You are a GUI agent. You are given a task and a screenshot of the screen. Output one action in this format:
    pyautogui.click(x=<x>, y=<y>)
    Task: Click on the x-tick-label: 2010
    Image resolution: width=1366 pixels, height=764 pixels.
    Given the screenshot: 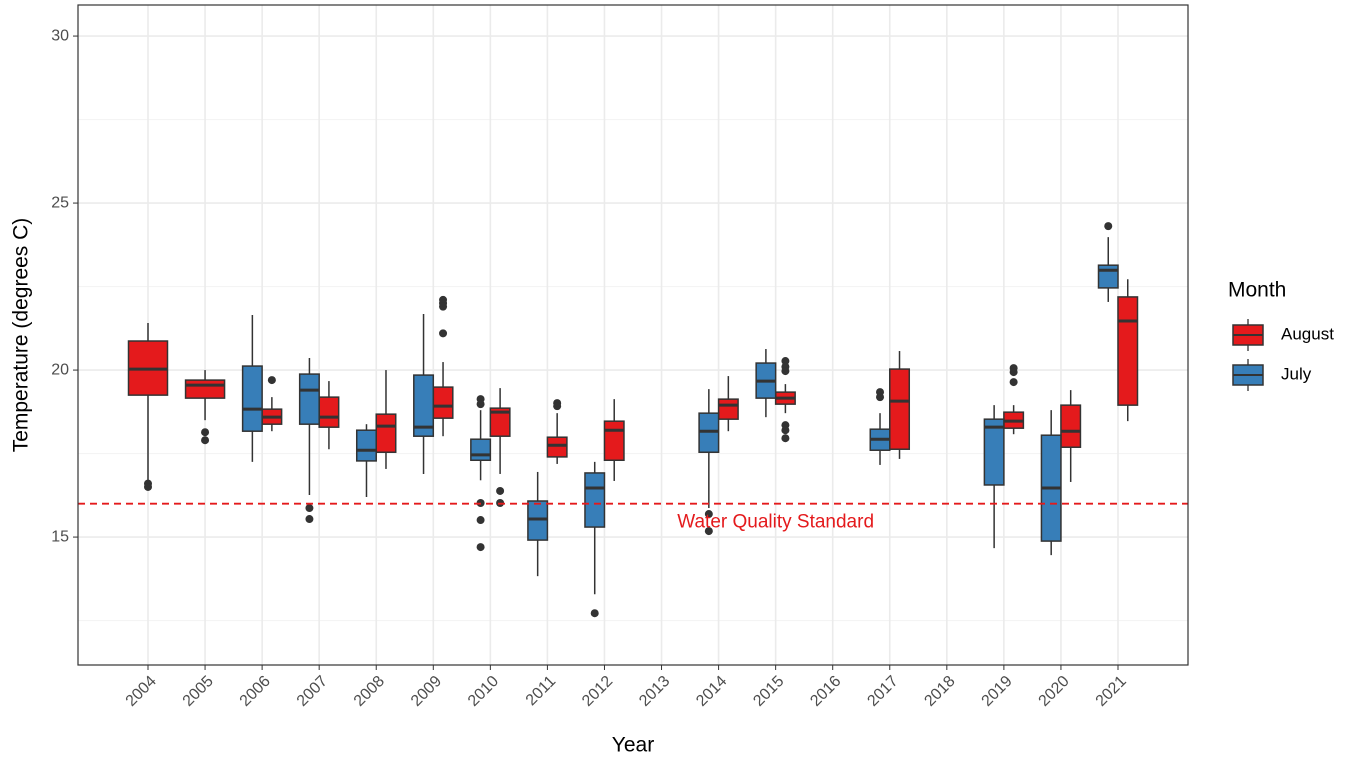 What is the action you would take?
    pyautogui.click(x=483, y=691)
    